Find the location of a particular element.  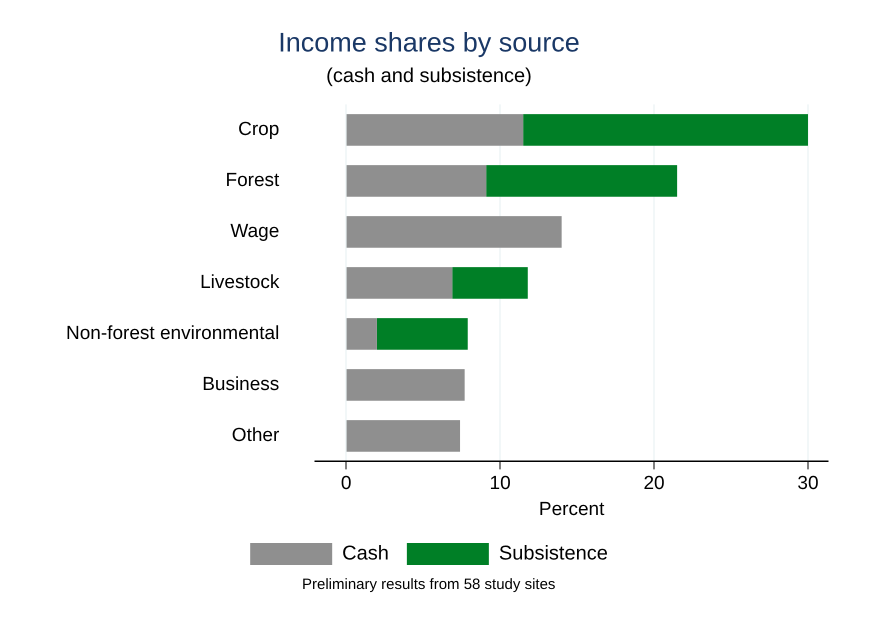

x-tick-label: 10 is located at coordinates (500, 483).